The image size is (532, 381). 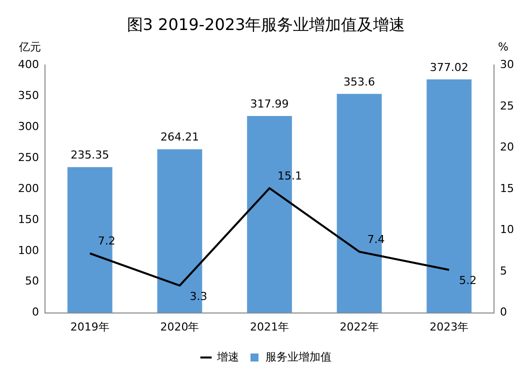 What do you see at coordinates (227, 357) in the screenshot?
I see `legend-label: 增速` at bounding box center [227, 357].